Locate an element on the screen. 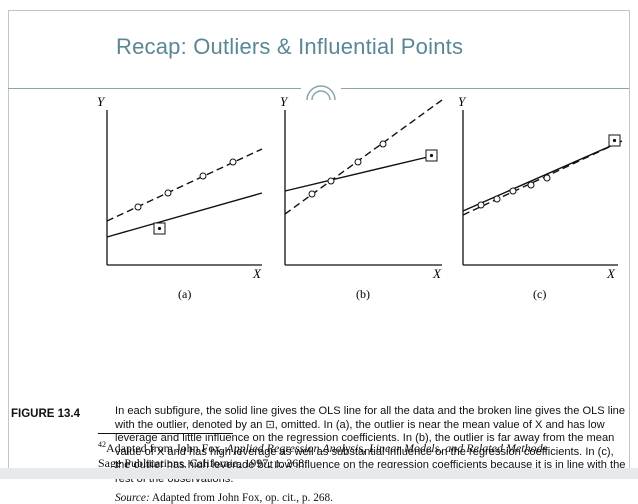  source-label: Source: is located at coordinates (132, 498).